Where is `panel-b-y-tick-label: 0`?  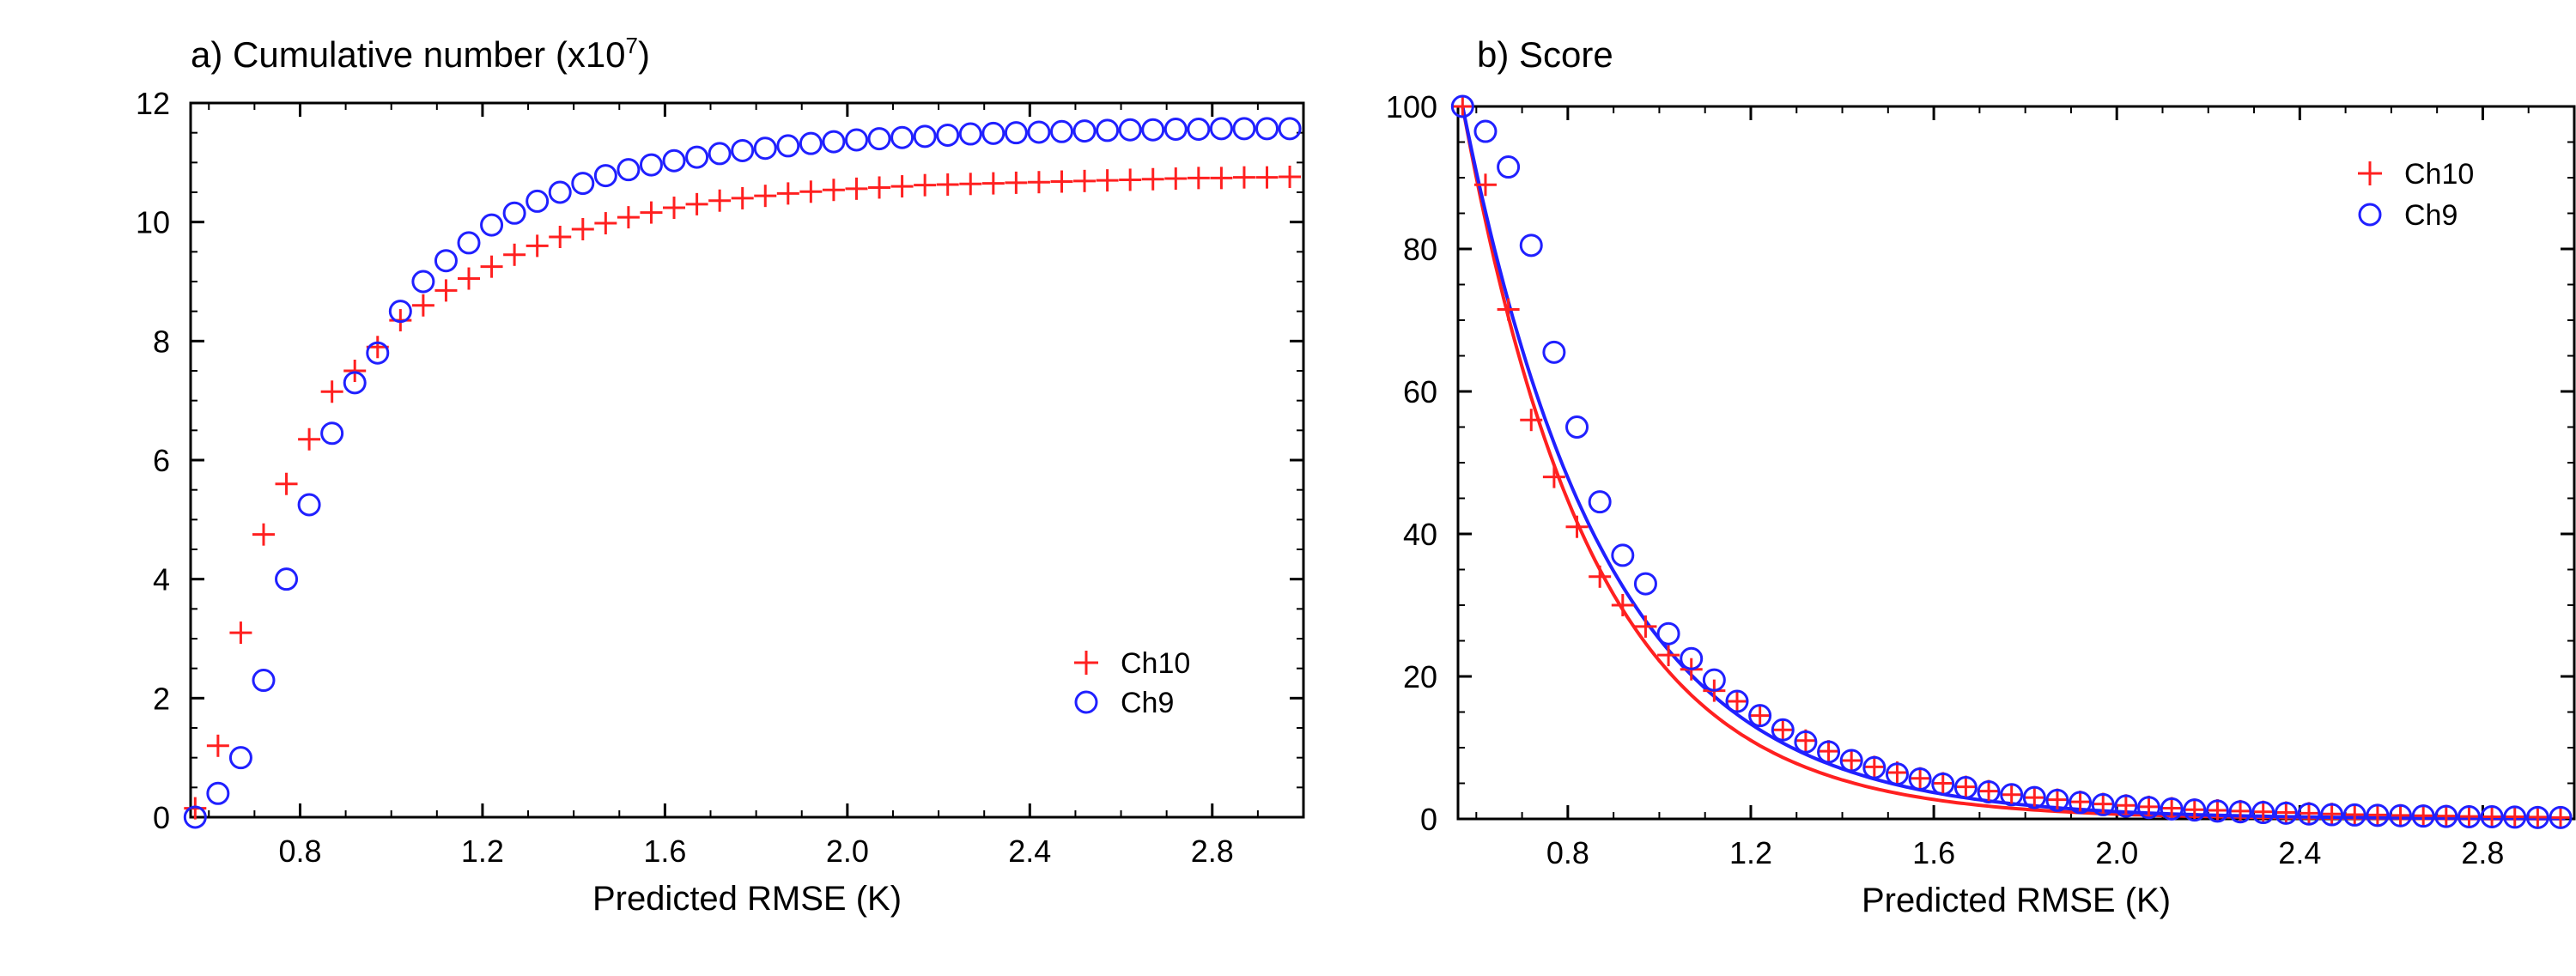
panel-b-y-tick-label: 0 is located at coordinates (1429, 820).